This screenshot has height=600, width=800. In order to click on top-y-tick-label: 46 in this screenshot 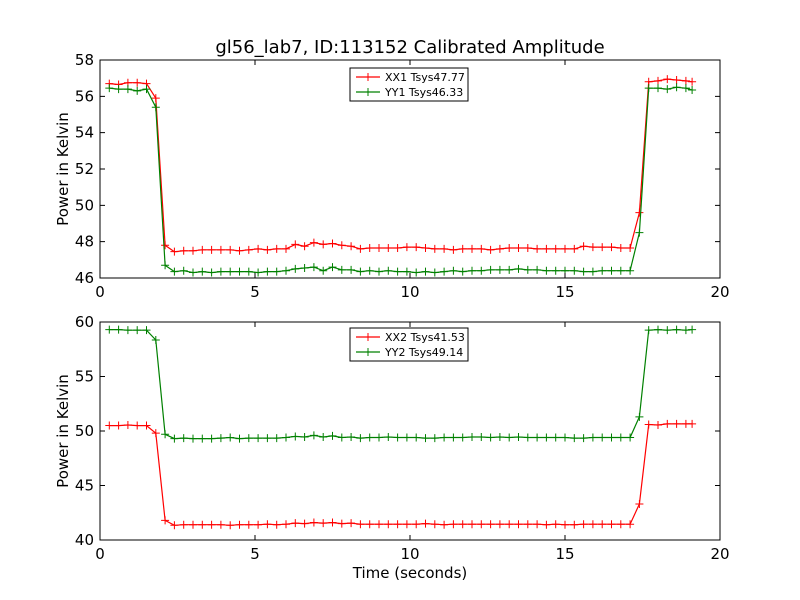, I will do `click(84, 278)`.